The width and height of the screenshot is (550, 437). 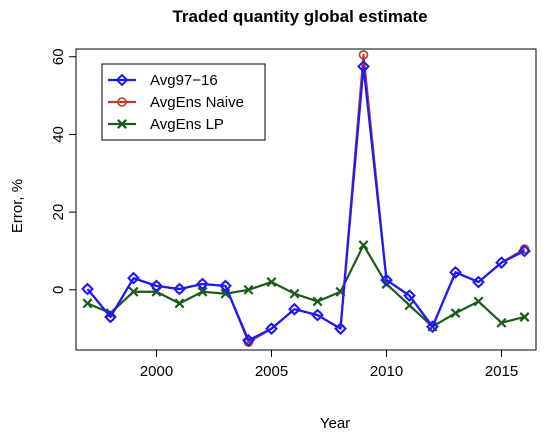 I want to click on x-axis: 2000 2005 2010 2015, so click(x=329, y=365).